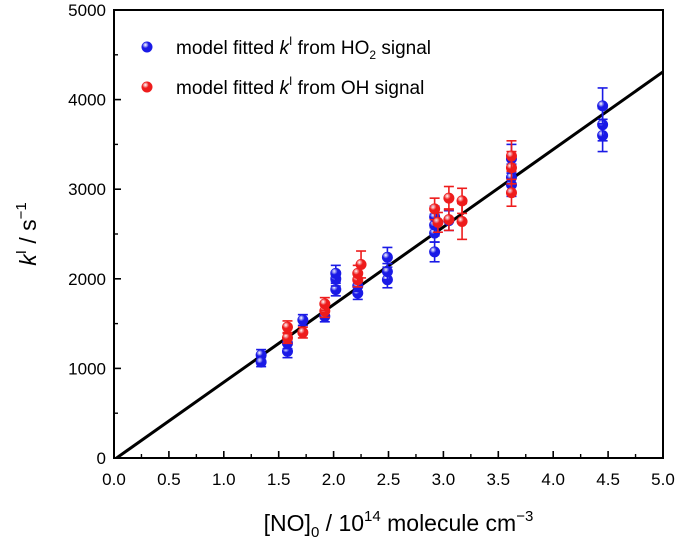 The image size is (685, 547). Describe the element at coordinates (399, 242) in the screenshot. I see `series-oh` at that location.